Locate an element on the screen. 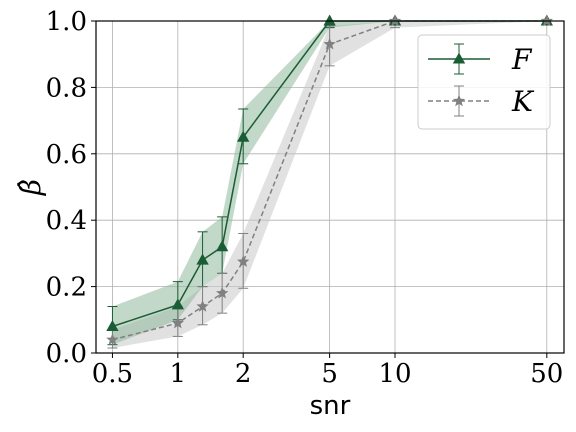  legend: FK is located at coordinates (484, 82).